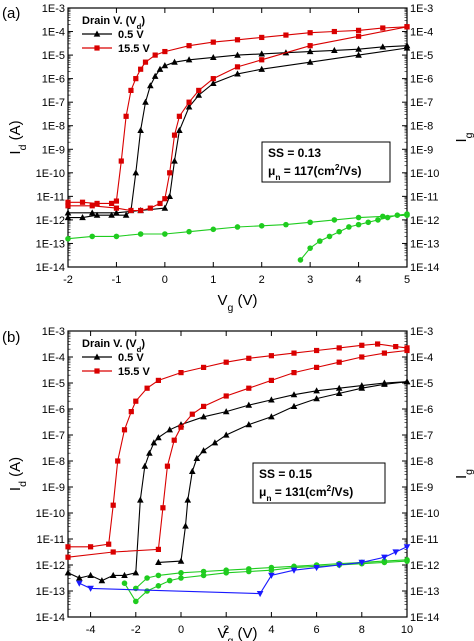  What do you see at coordinates (97, 371) in the screenshot?
I see `legend-swatch-marker` at bounding box center [97, 371].